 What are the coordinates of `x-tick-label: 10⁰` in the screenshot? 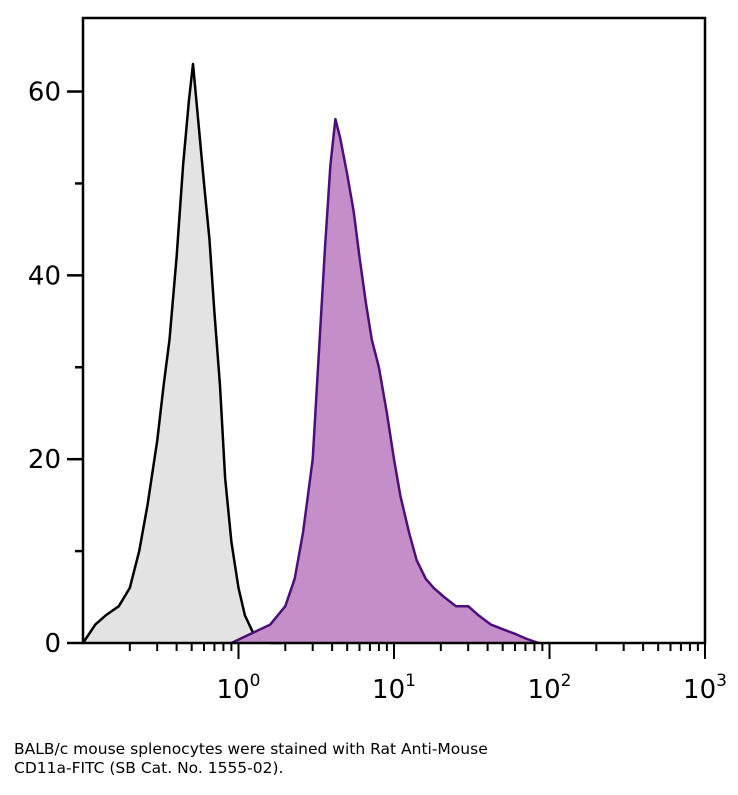 It's located at (239, 688).